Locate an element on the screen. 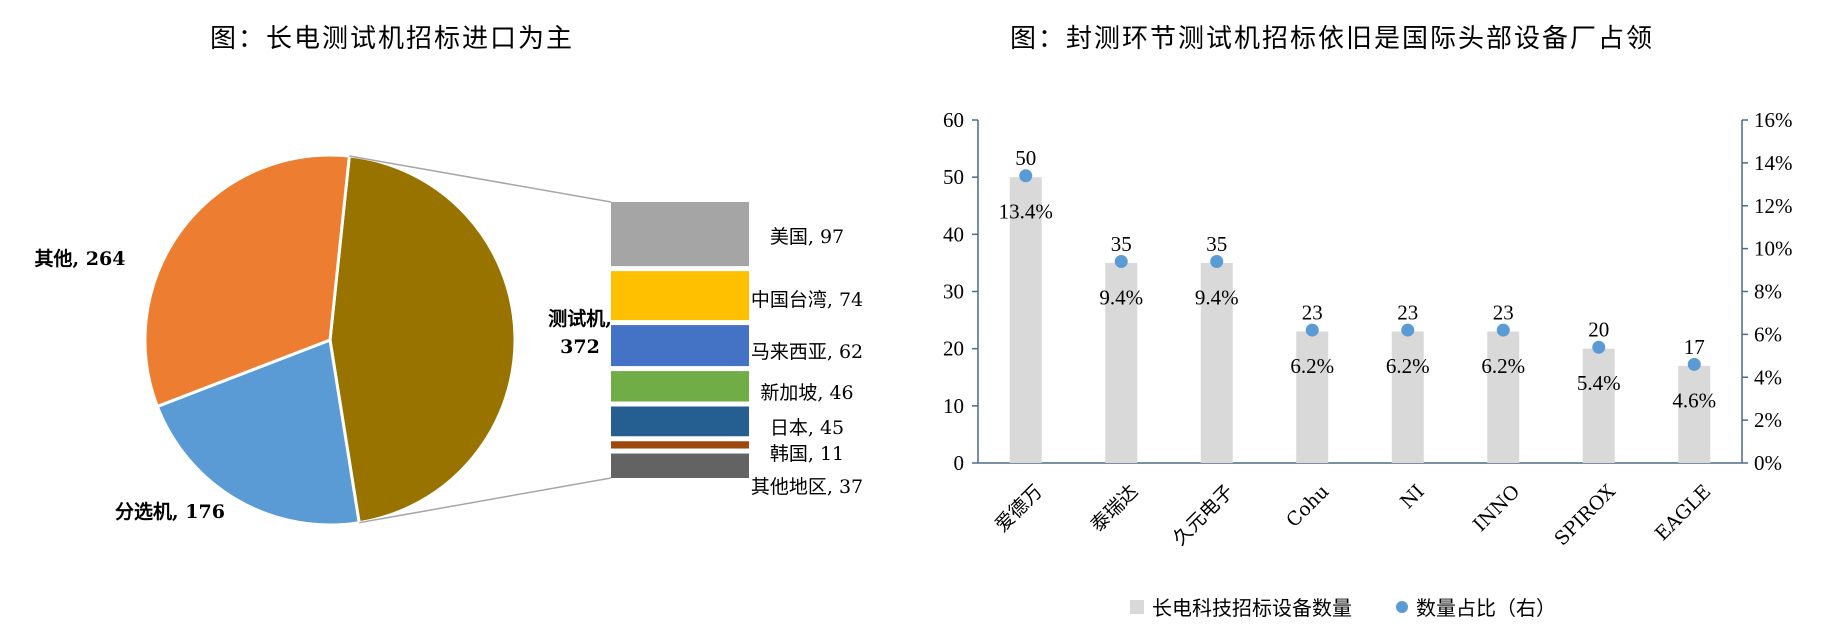 The image size is (1830, 632). right-tick-label: 0% is located at coordinates (1768, 463).